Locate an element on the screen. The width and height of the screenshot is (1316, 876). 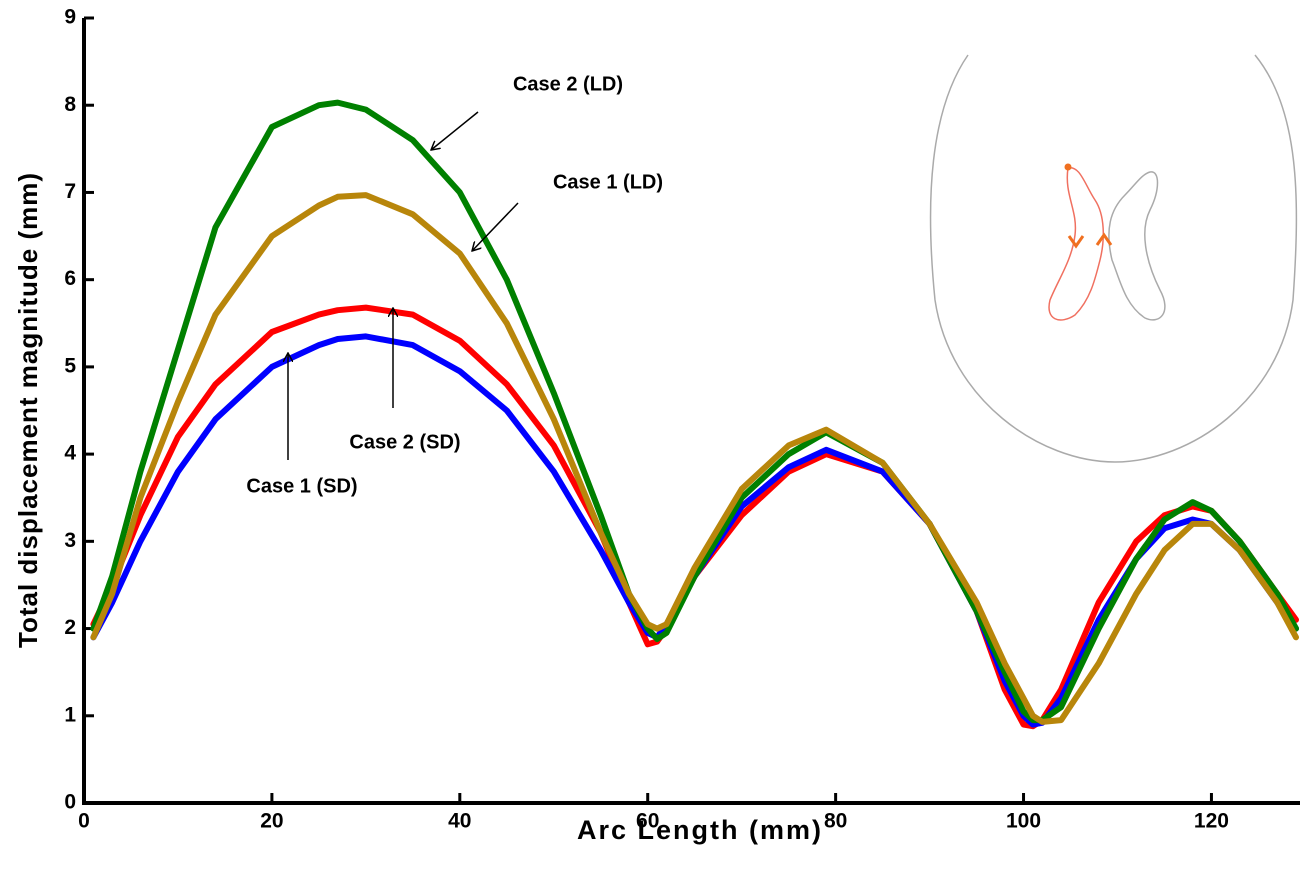
inset-diagram is located at coordinates (1113, 258).